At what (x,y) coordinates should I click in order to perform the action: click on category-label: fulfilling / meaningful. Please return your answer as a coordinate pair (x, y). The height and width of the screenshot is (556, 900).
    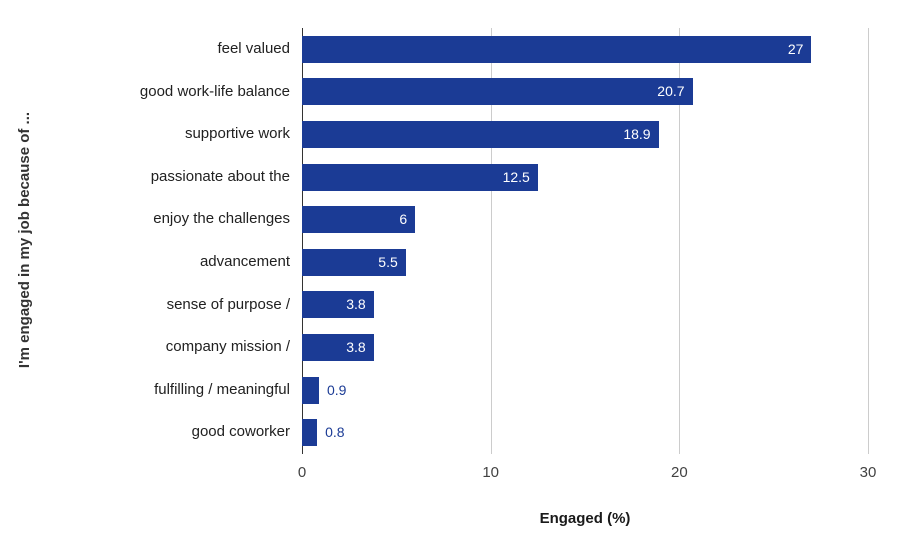
    Looking at the image, I should click on (222, 389).